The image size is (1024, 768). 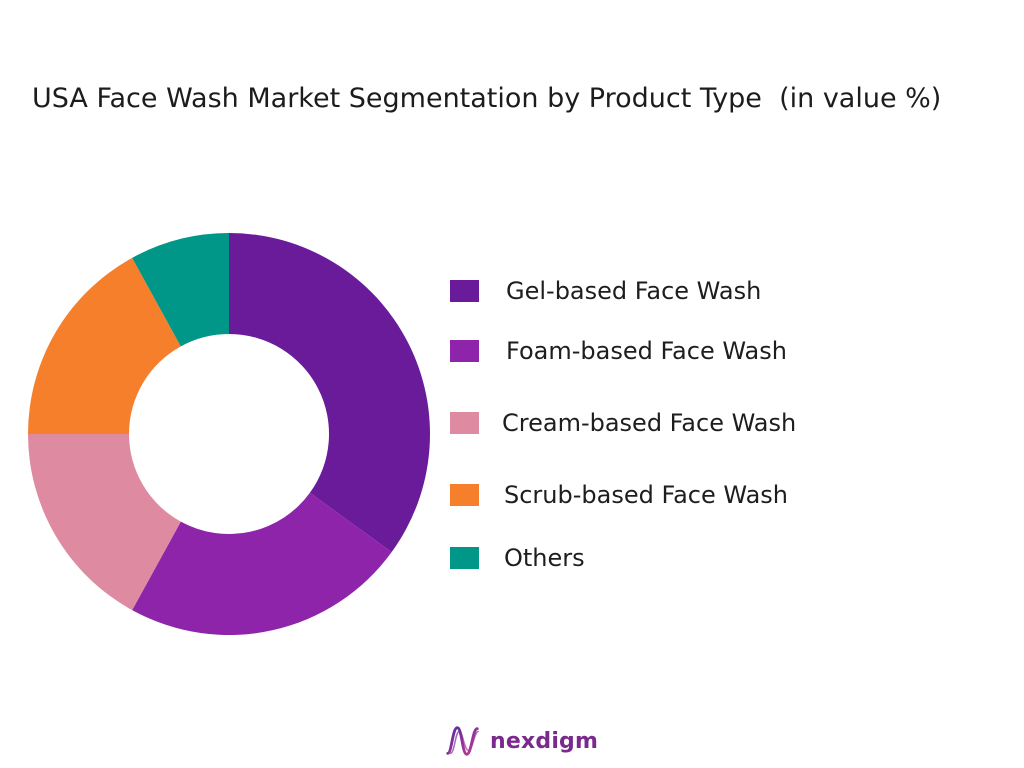 I want to click on legend-swatch-foam, so click(x=464, y=351).